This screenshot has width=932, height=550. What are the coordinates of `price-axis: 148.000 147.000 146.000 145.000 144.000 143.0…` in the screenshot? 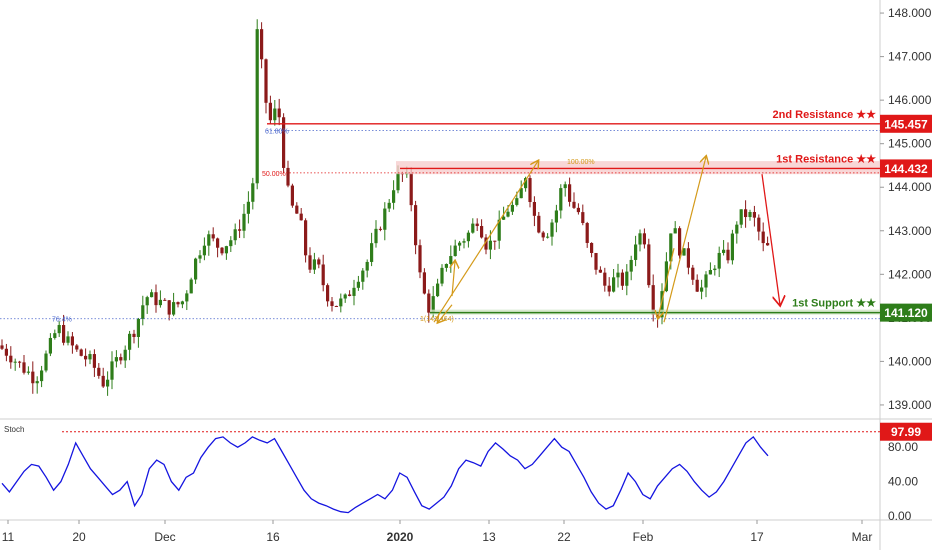 It's located at (906, 209).